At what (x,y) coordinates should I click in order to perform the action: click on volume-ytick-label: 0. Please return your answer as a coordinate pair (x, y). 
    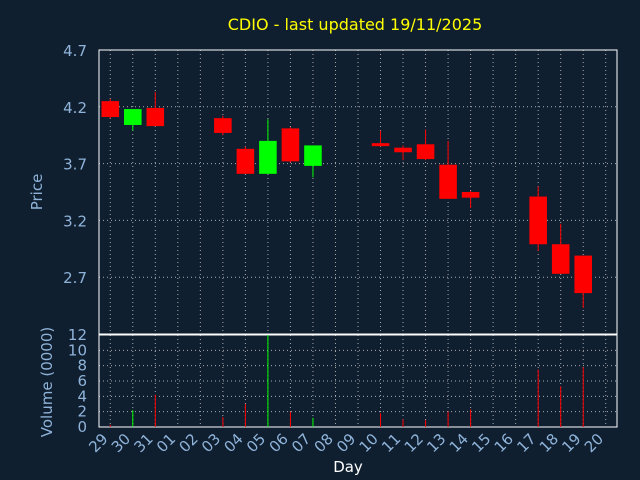
    Looking at the image, I should click on (82, 427).